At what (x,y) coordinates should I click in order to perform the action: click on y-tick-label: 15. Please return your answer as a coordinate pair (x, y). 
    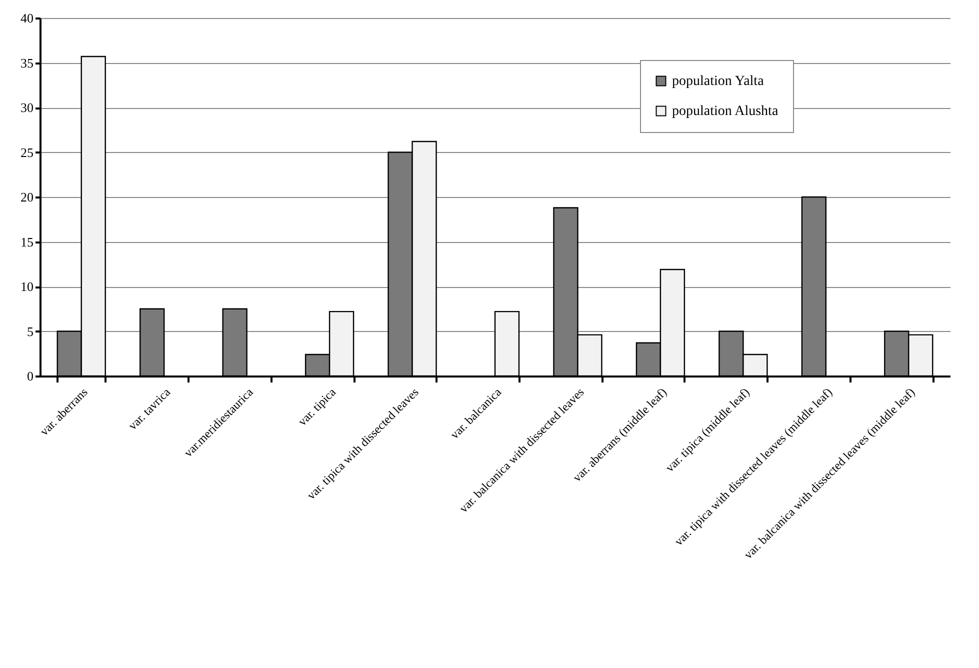
    Looking at the image, I should click on (27, 242).